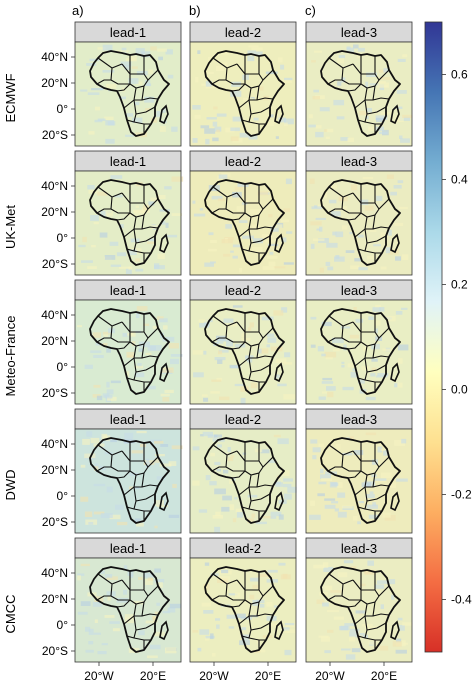  Describe the element at coordinates (195, 10) in the screenshot. I see `column-letter: b)` at that location.